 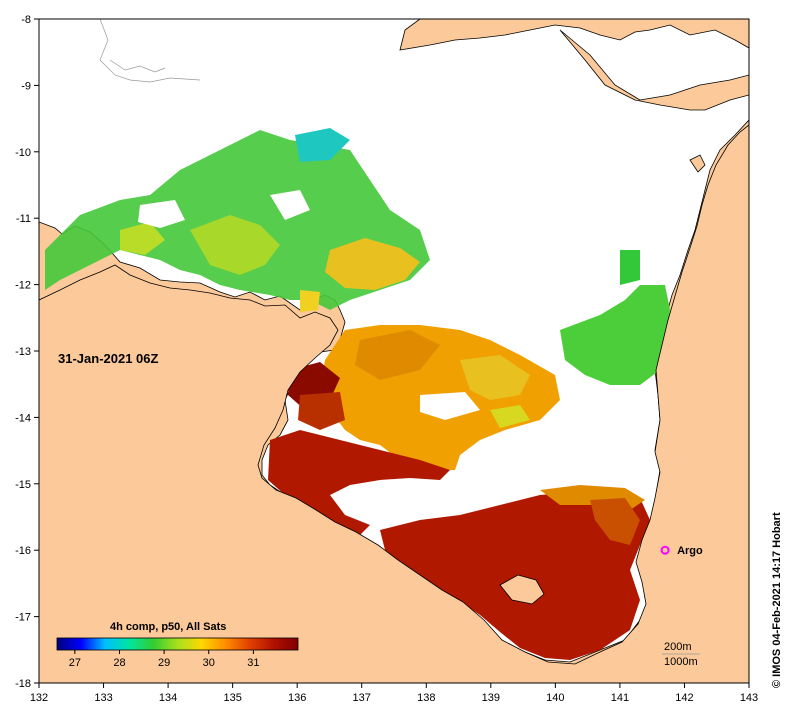 What do you see at coordinates (23, 219) in the screenshot?
I see `y-tick-label: -11` at bounding box center [23, 219].